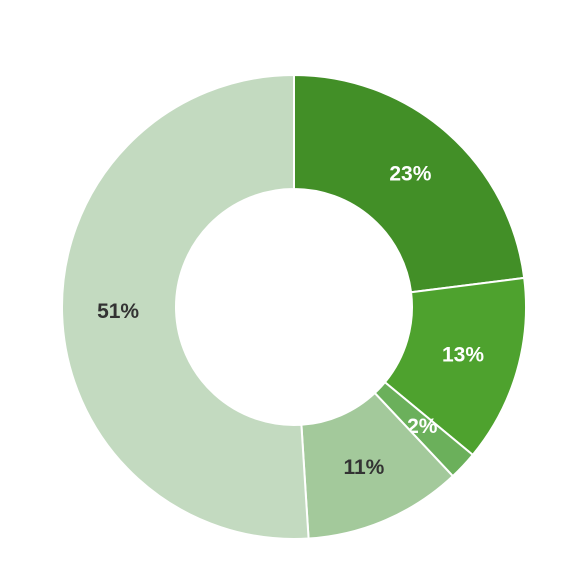 The width and height of the screenshot is (580, 585). What do you see at coordinates (410, 174) in the screenshot?
I see `value-label: 23%` at bounding box center [410, 174].